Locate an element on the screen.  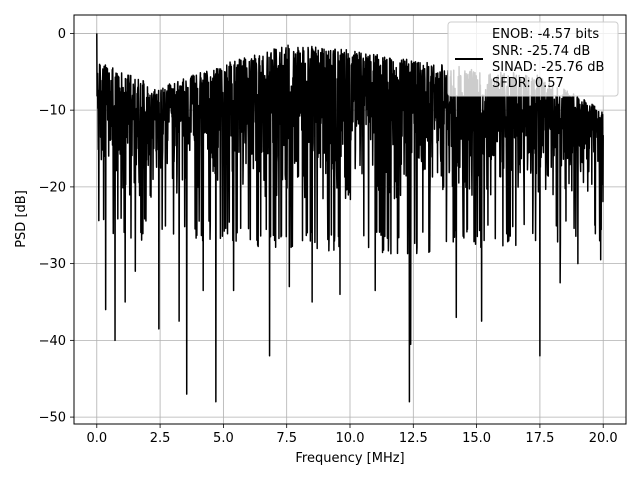
y-tick-label-1: −10 is located at coordinates (52, 111).